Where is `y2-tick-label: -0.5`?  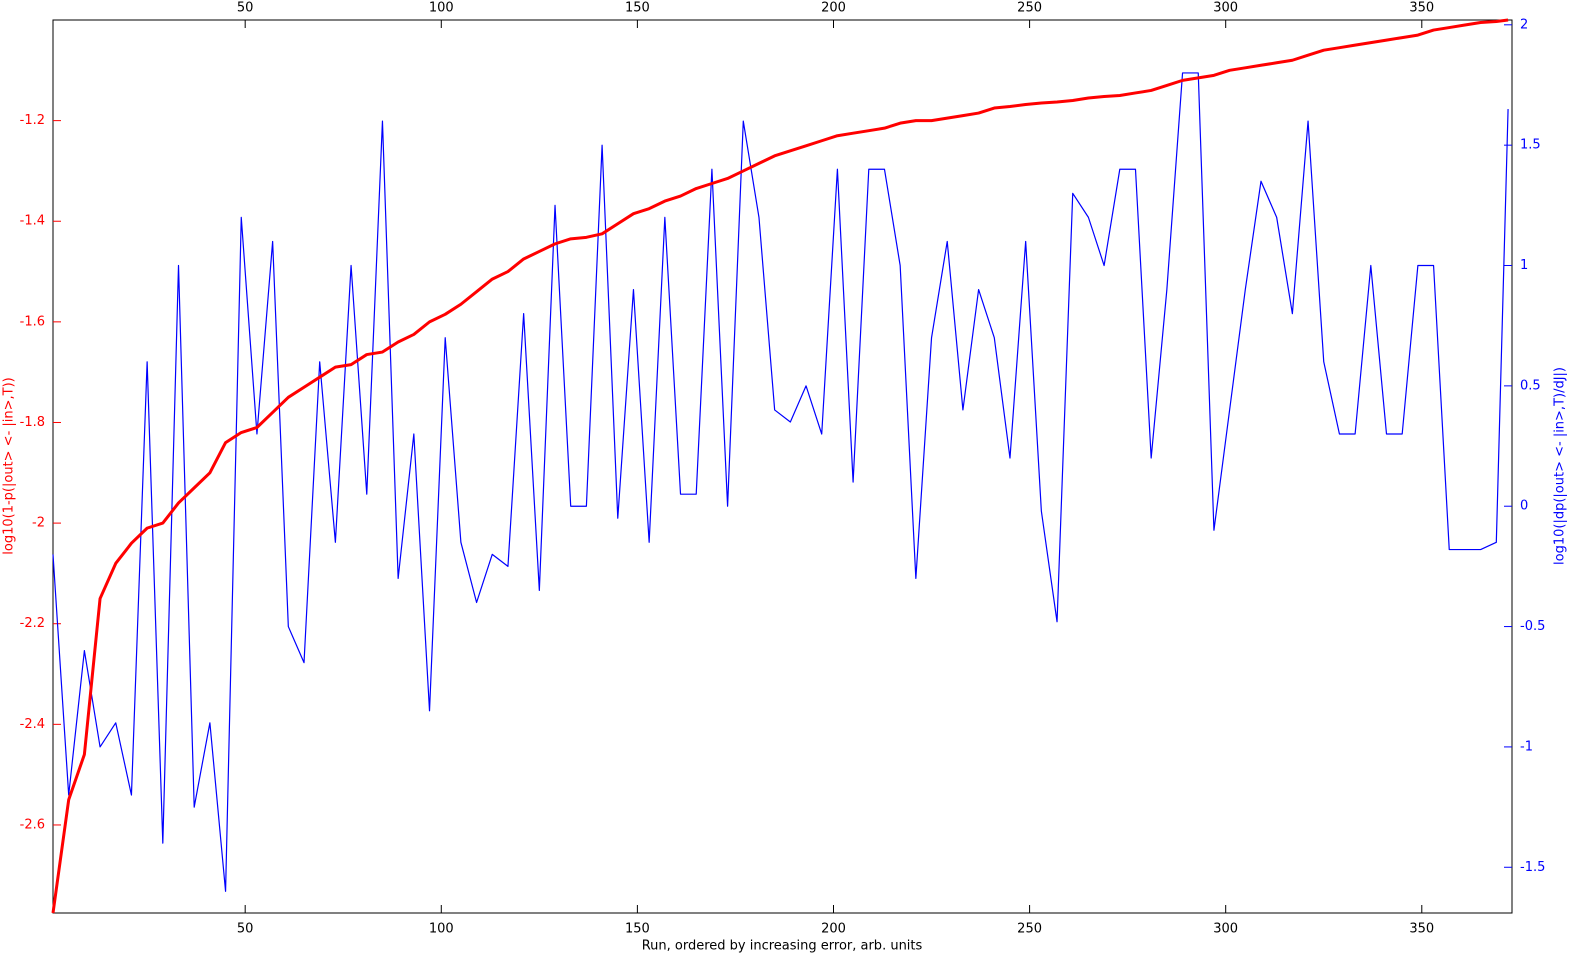
y2-tick-label: -0.5 is located at coordinates (1532, 626).